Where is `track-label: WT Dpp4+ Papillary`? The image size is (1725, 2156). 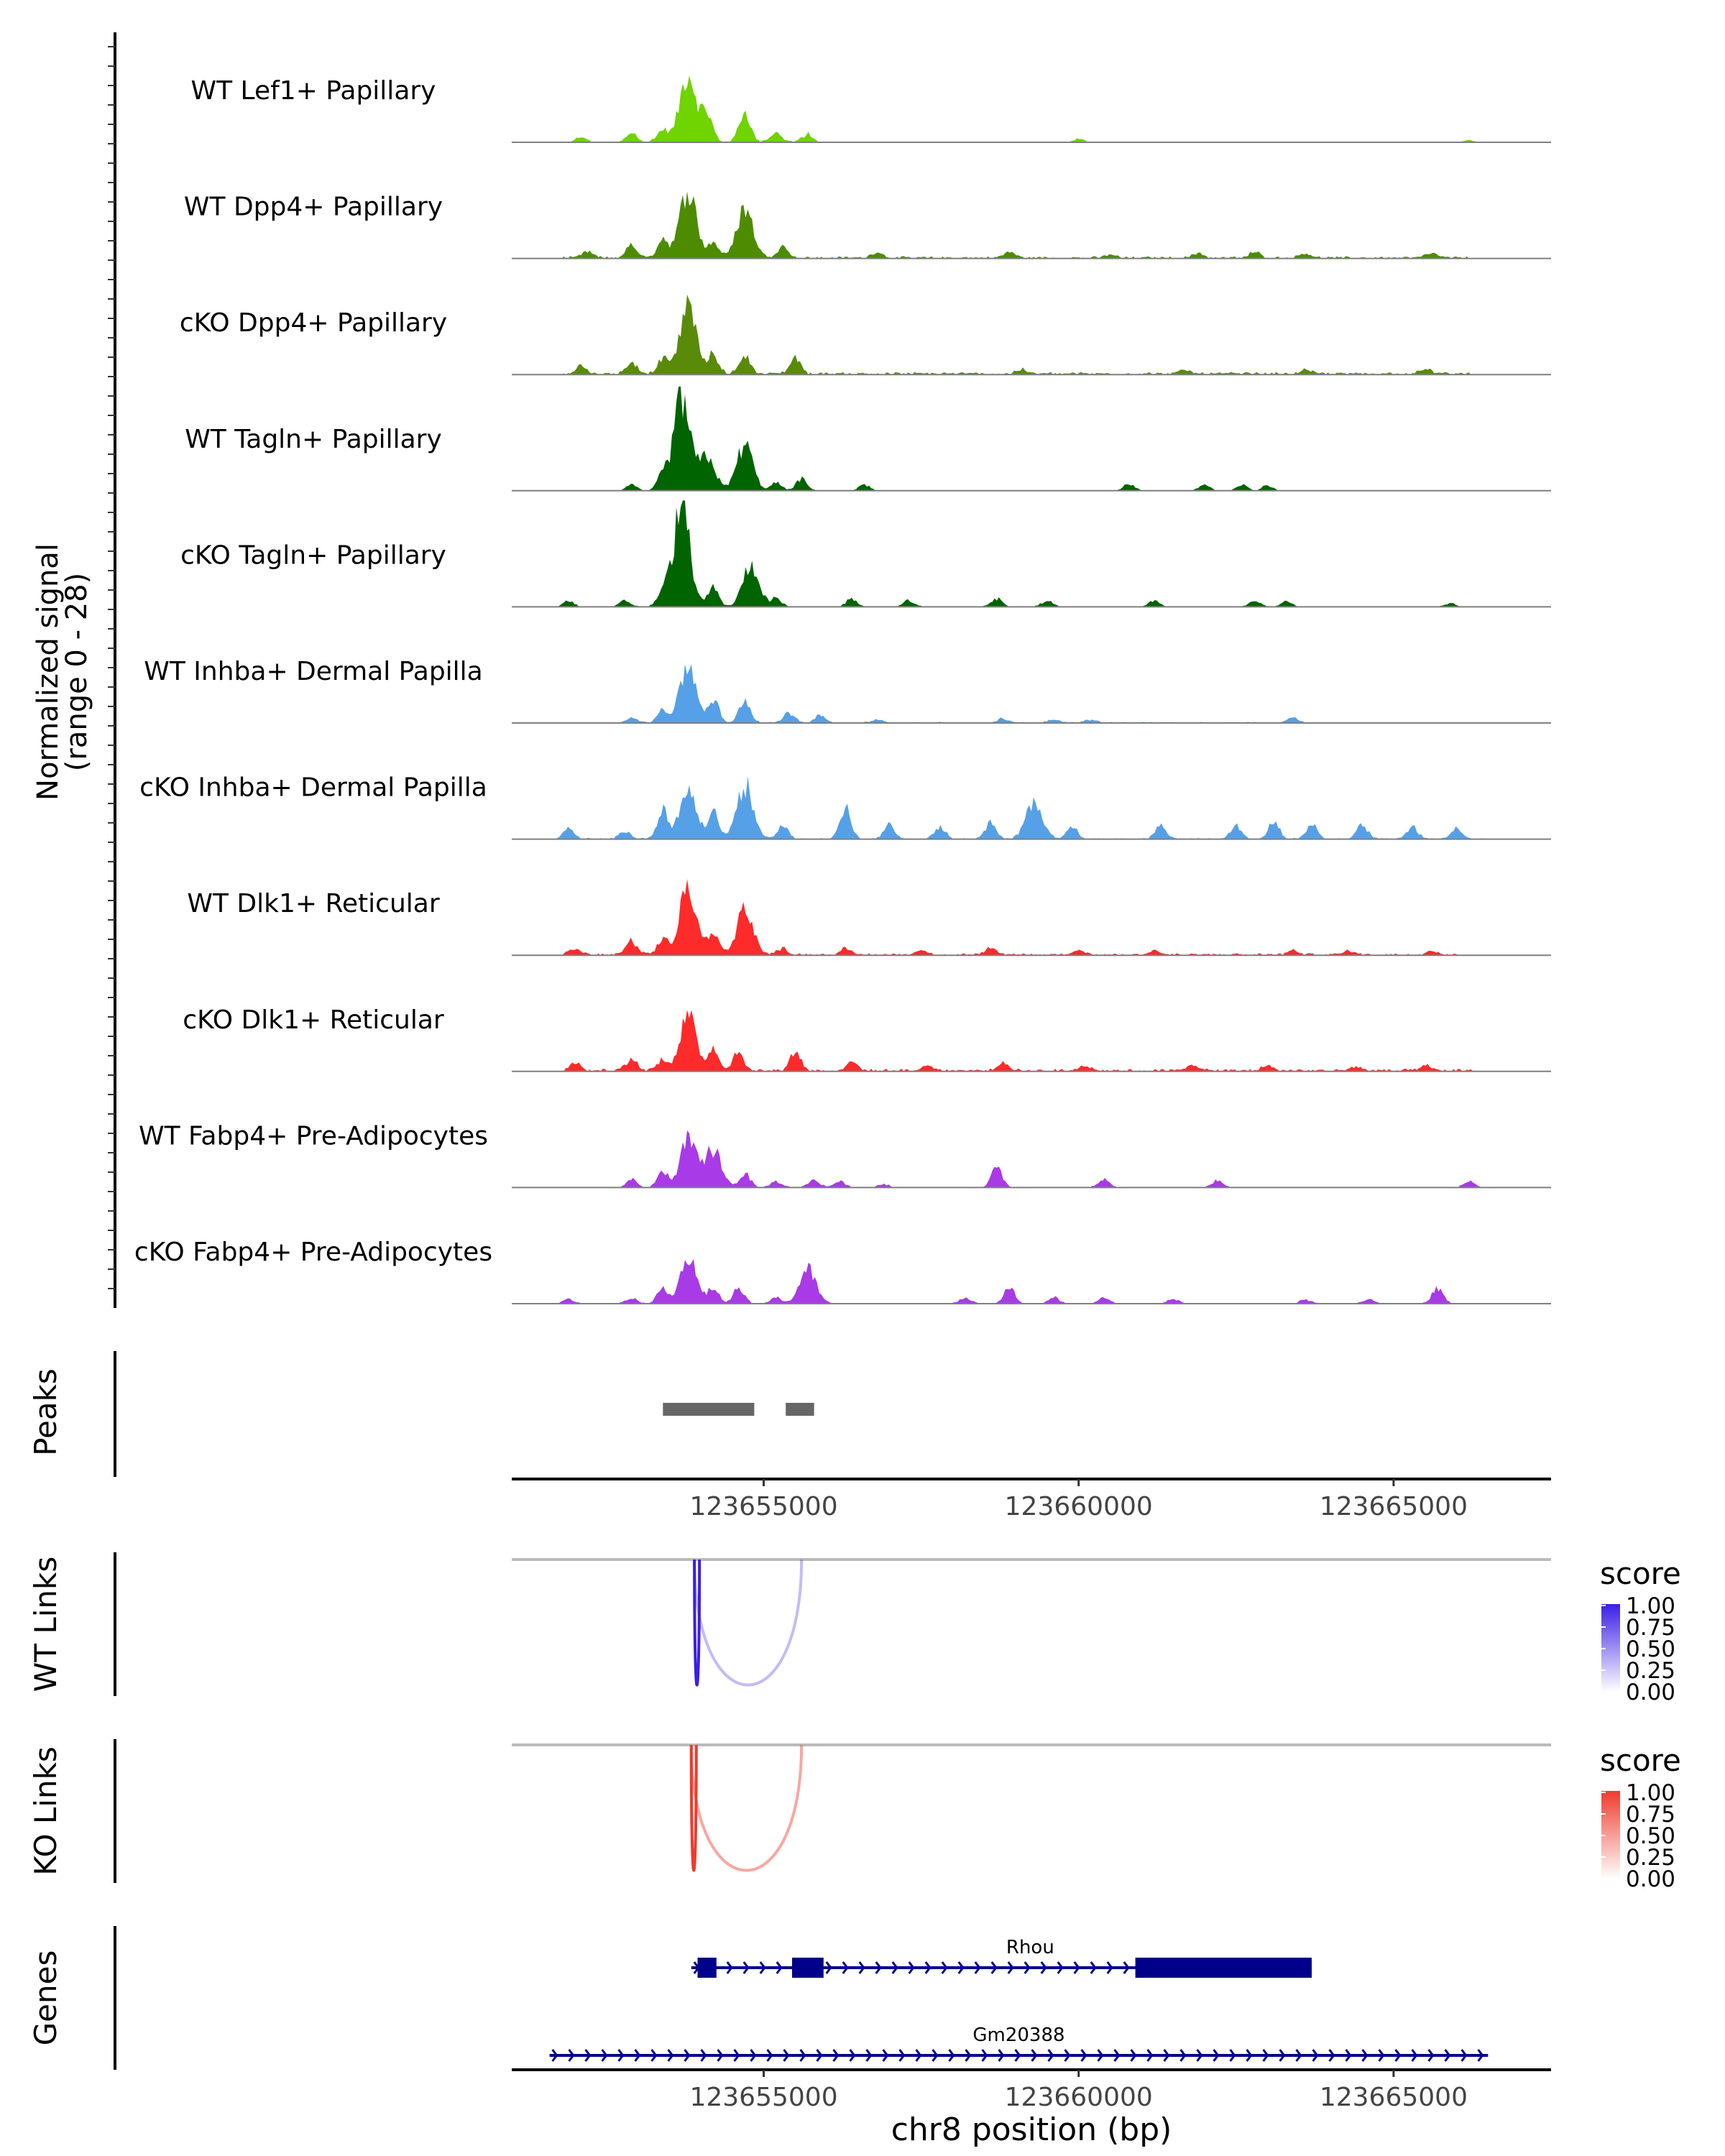 track-label: WT Dpp4+ Papillary is located at coordinates (313, 208).